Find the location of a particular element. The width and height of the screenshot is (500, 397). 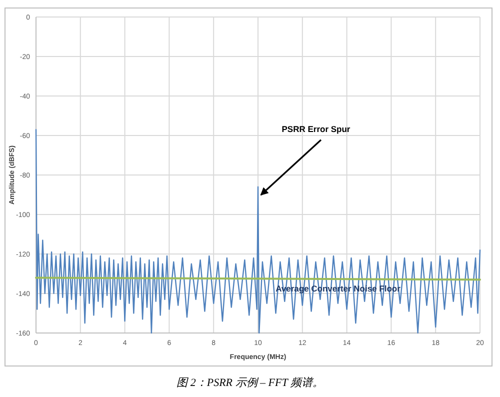

caption: 图 2：PSRR 示例 – FFT 频谱。 is located at coordinates (250, 382).